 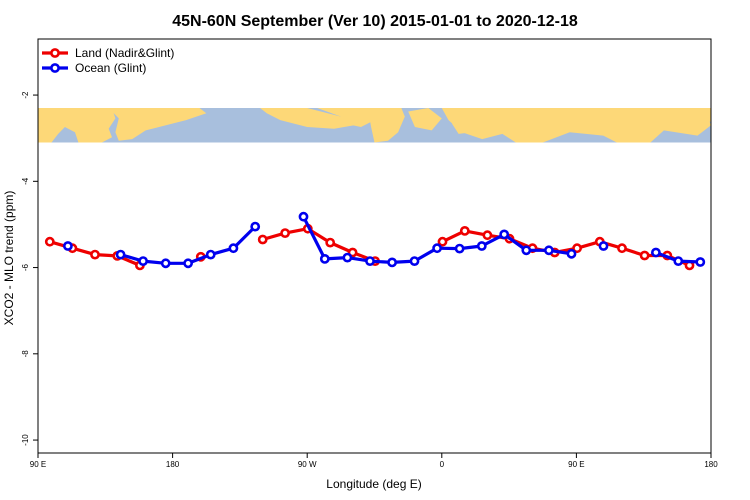 I want to click on legend: Land (Nadir&Glint)Ocean (Glint), so click(x=108, y=60).